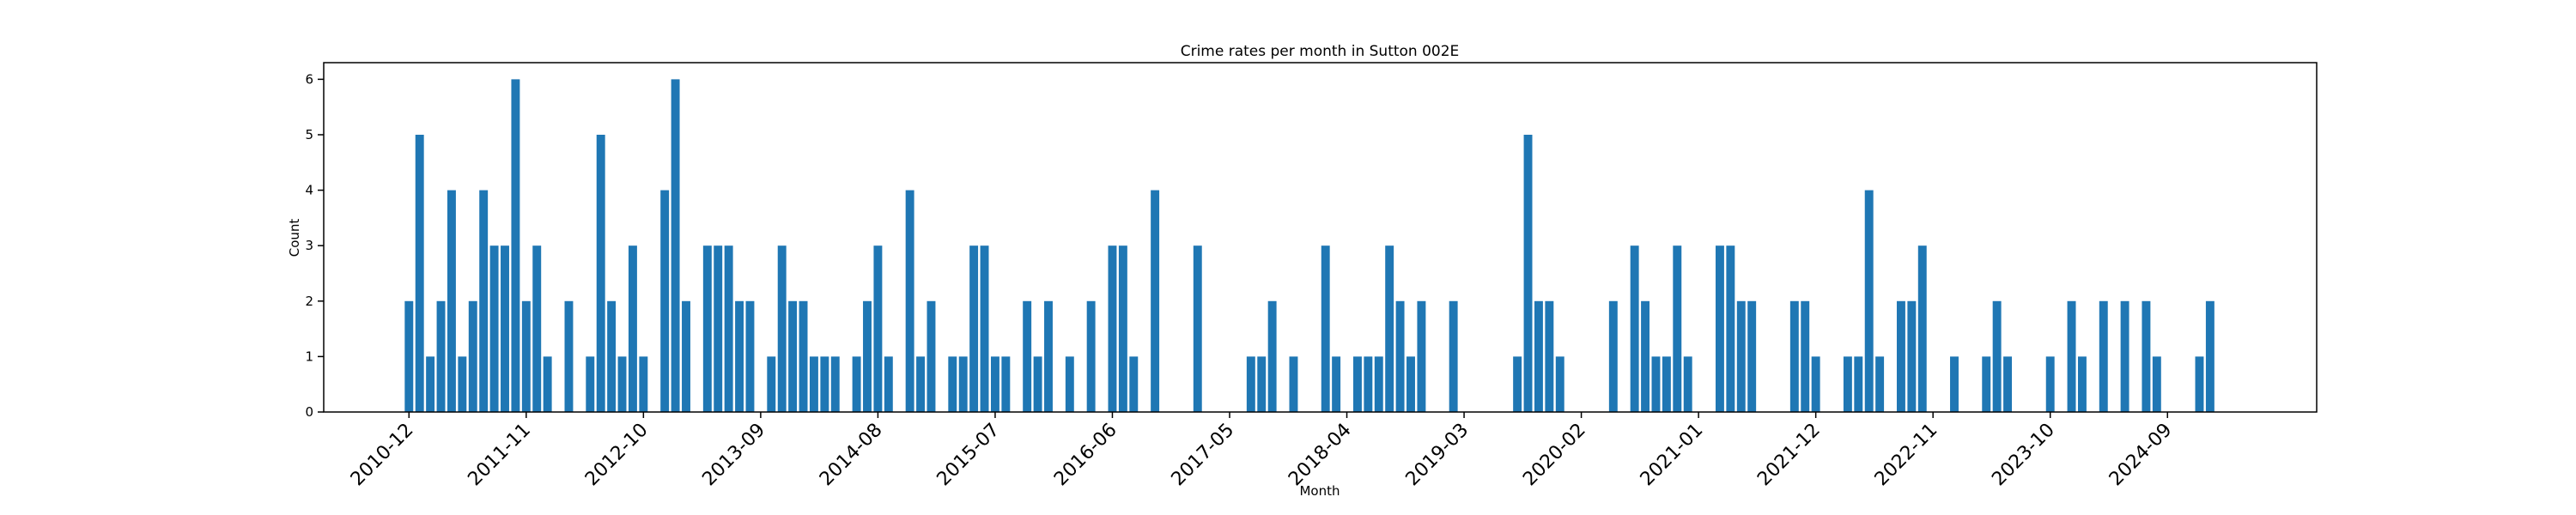 This screenshot has height=515, width=2576. Describe the element at coordinates (382, 455) in the screenshot. I see `x-tick-label: 2010-12` at that location.